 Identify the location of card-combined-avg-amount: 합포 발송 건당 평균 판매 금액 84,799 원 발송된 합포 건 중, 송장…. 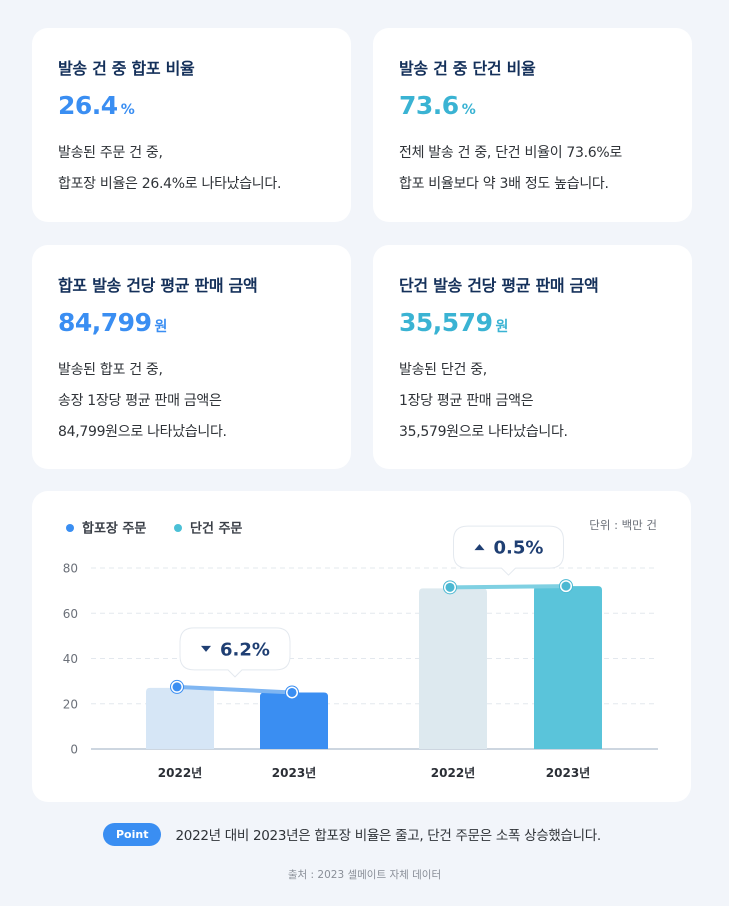
(191, 357).